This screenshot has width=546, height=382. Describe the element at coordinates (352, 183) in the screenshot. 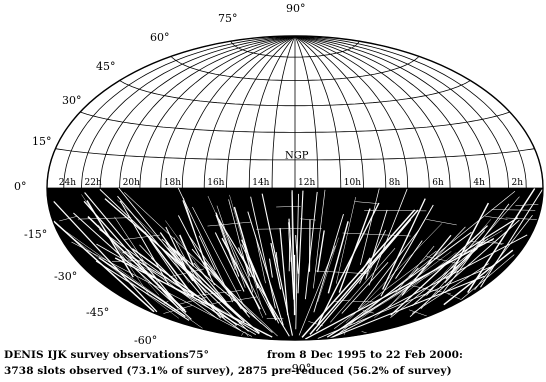

I see `ra-label: 10h` at that location.